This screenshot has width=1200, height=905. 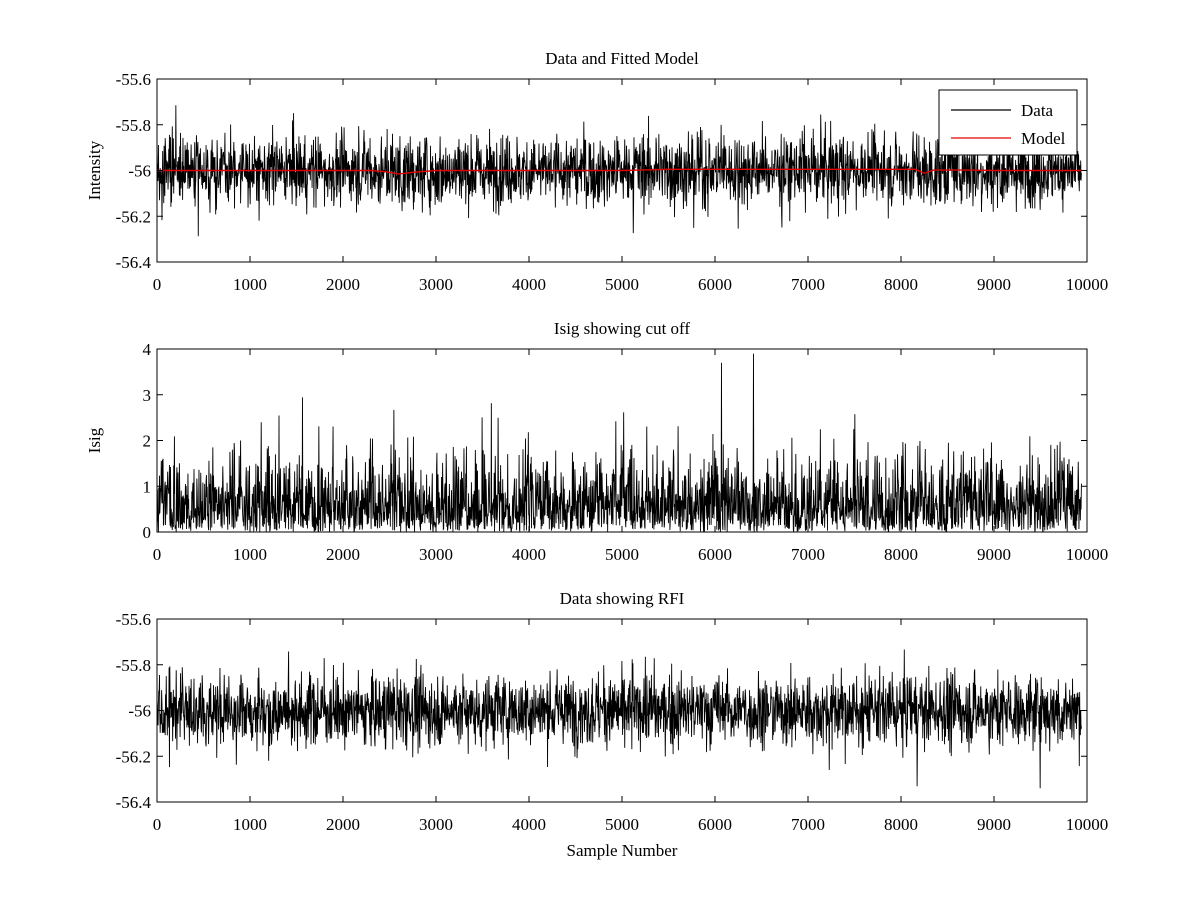 What do you see at coordinates (94, 440) in the screenshot?
I see `y-axis-label: Isig` at bounding box center [94, 440].